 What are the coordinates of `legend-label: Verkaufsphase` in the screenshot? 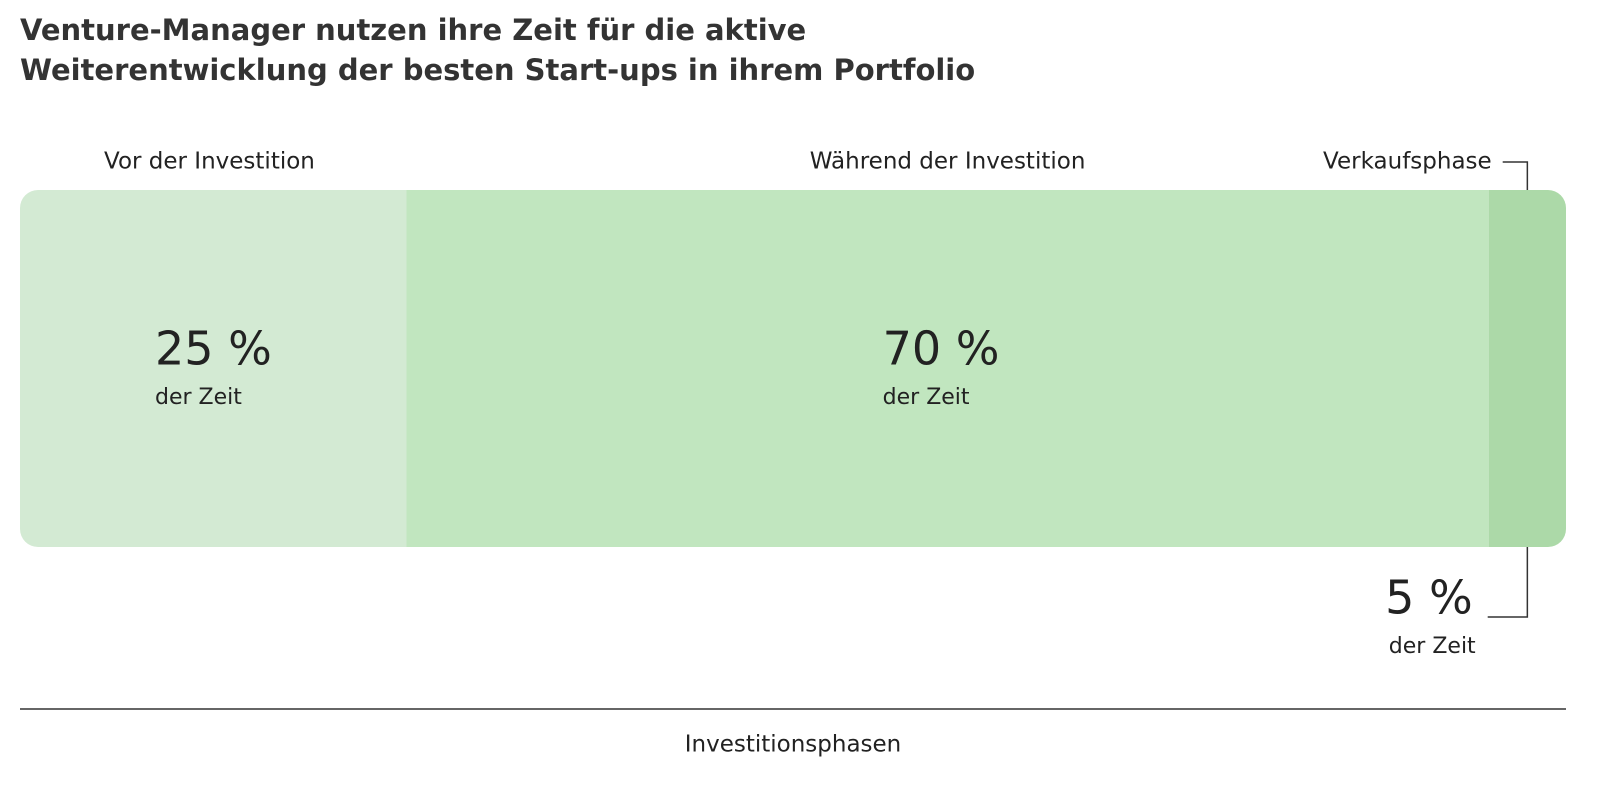 It's located at (1407, 162).